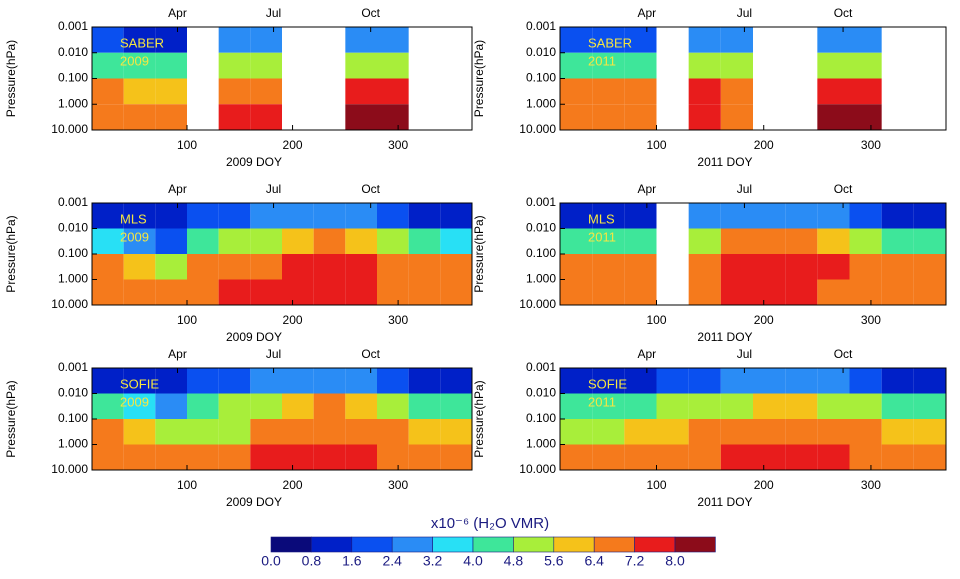 The width and height of the screenshot is (960, 579). Describe the element at coordinates (656, 485) in the screenshot. I see `x-tick-label: 100` at that location.